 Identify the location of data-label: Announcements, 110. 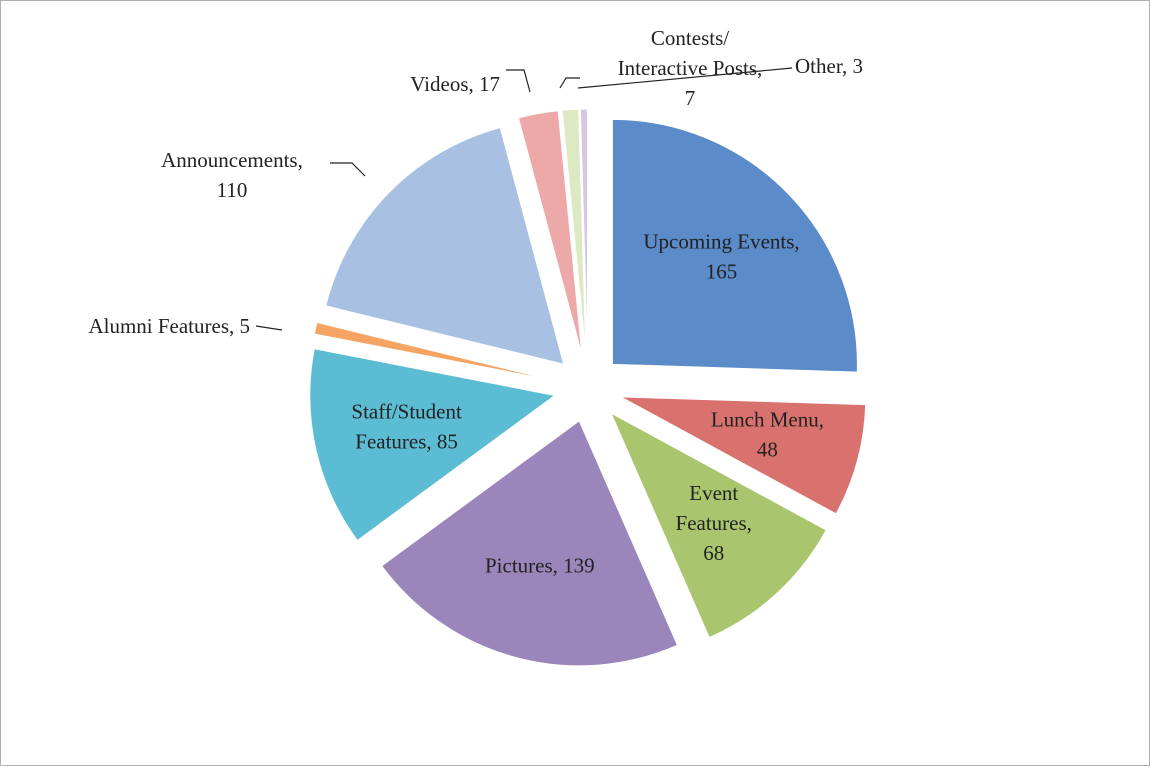
(232, 175).